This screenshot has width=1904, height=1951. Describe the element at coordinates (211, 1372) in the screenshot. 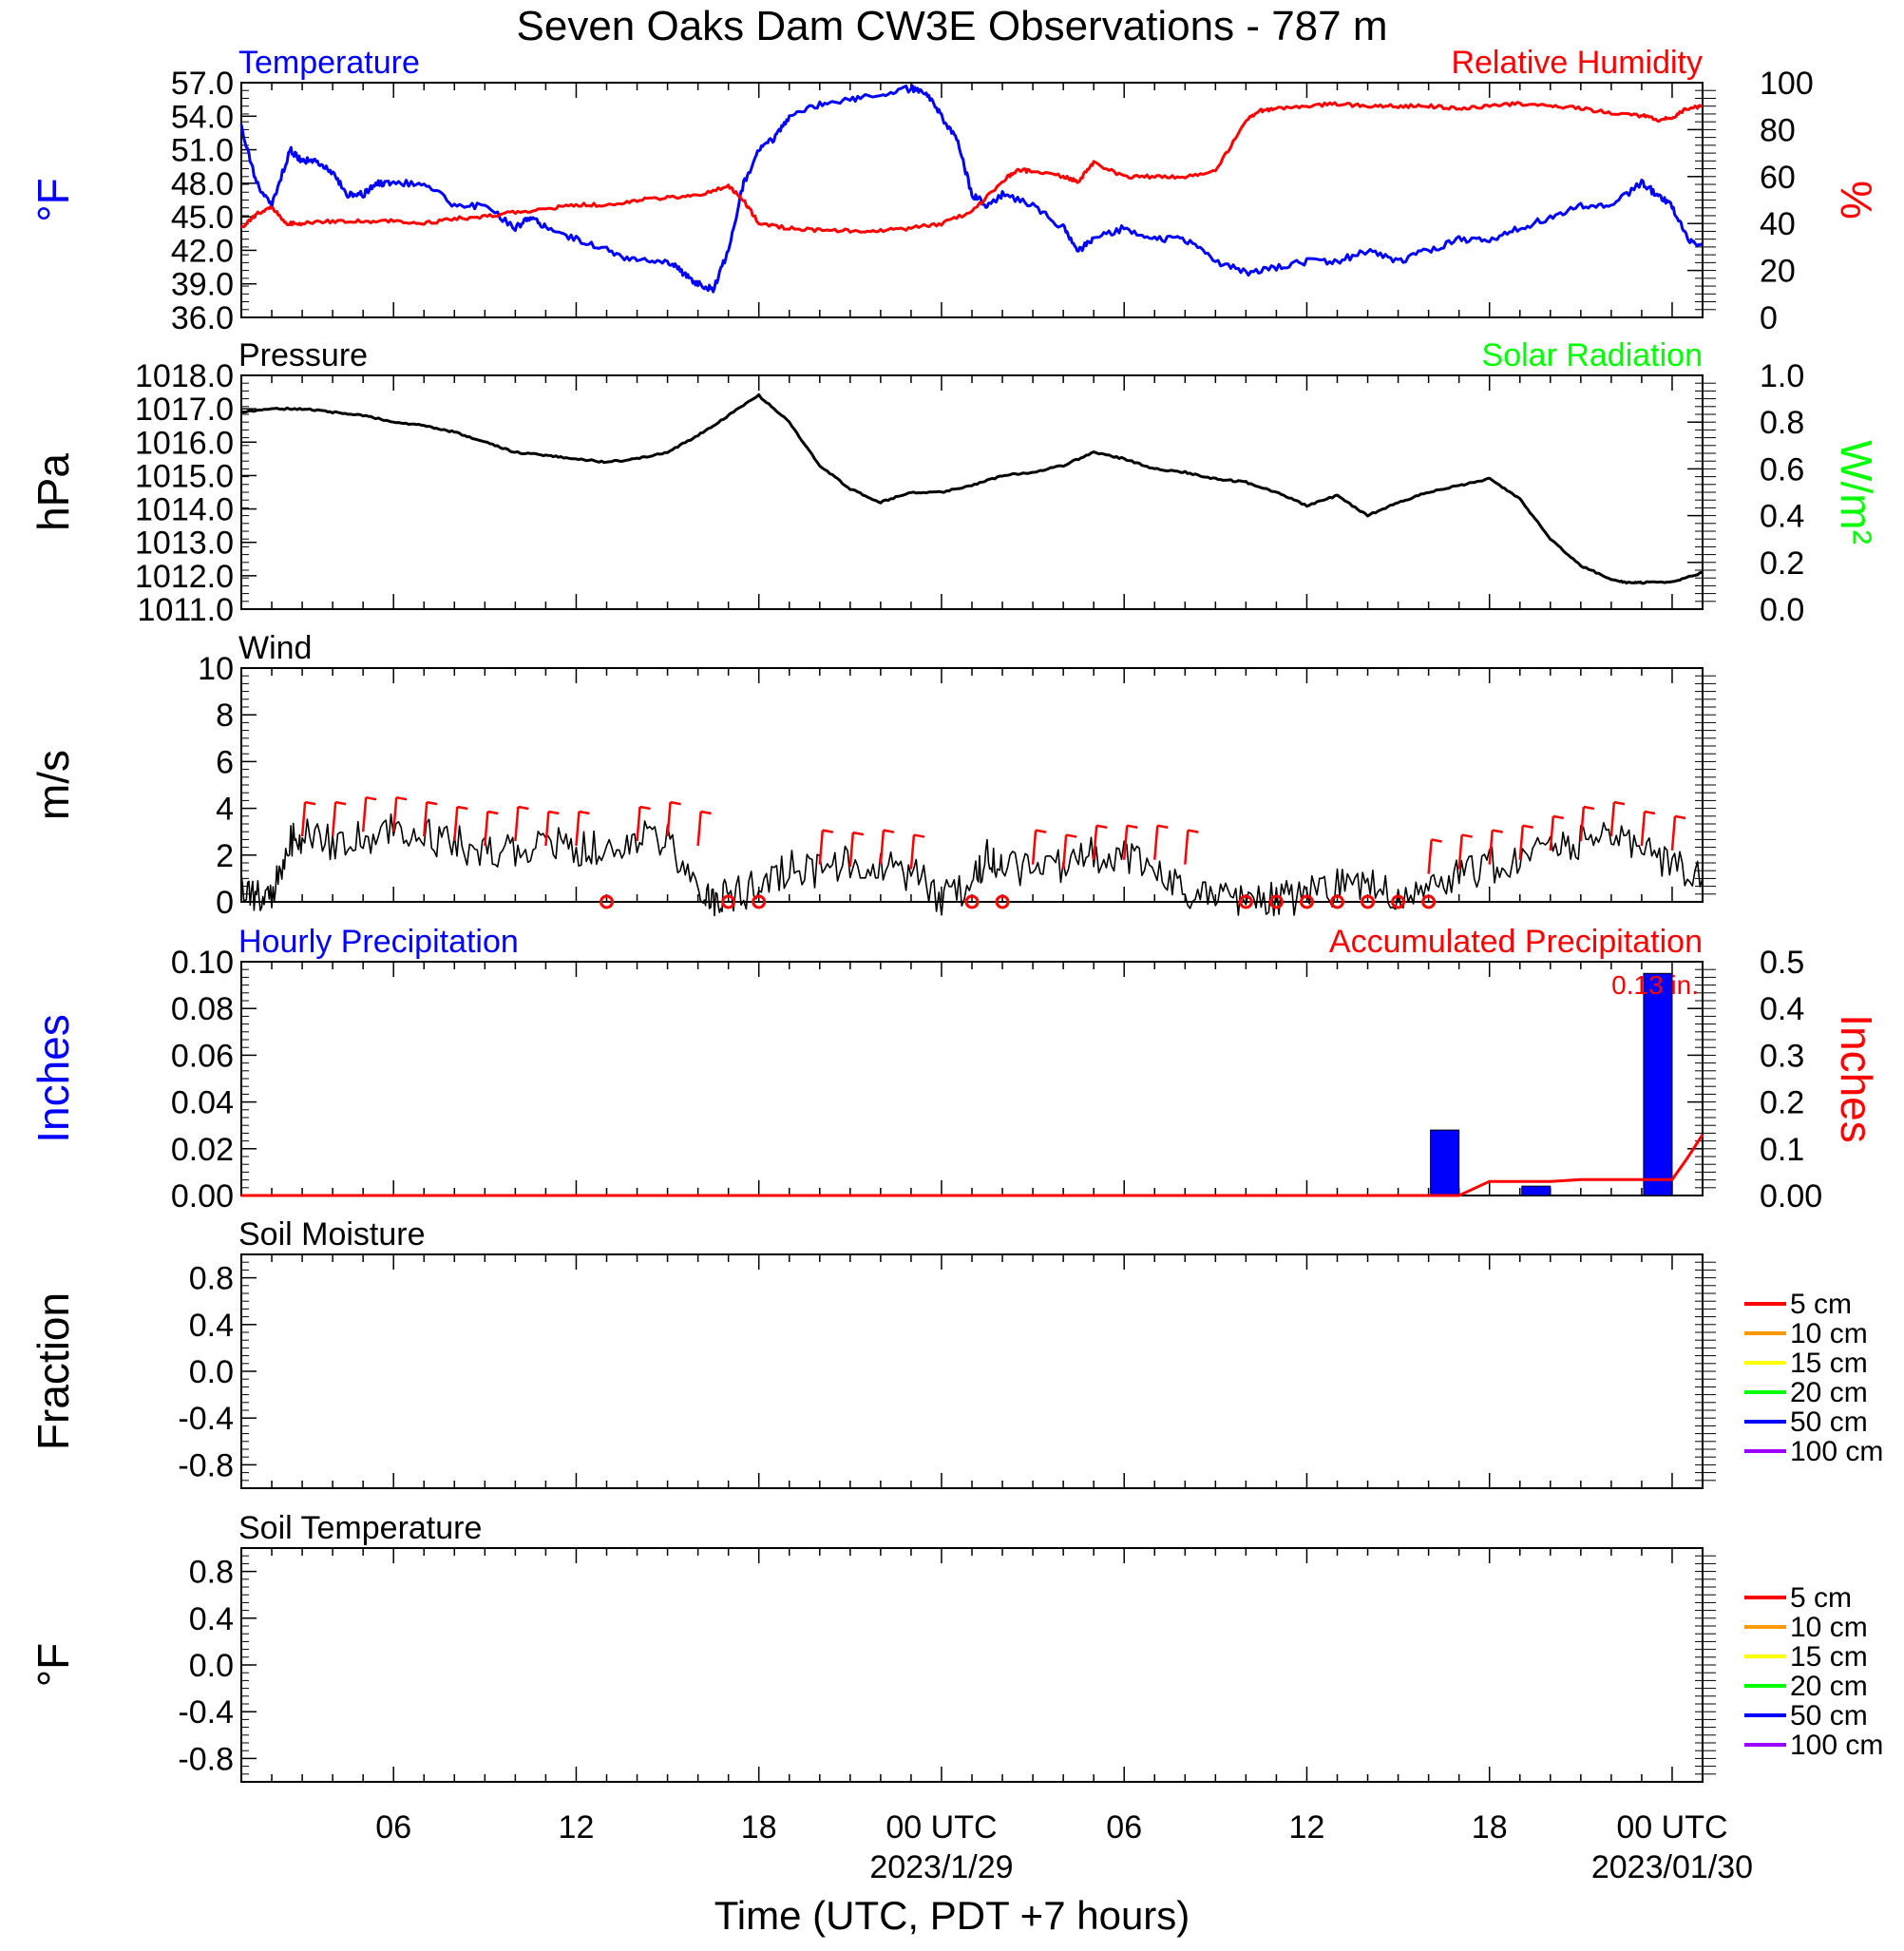

I see `y-tick-label: 0.0` at that location.